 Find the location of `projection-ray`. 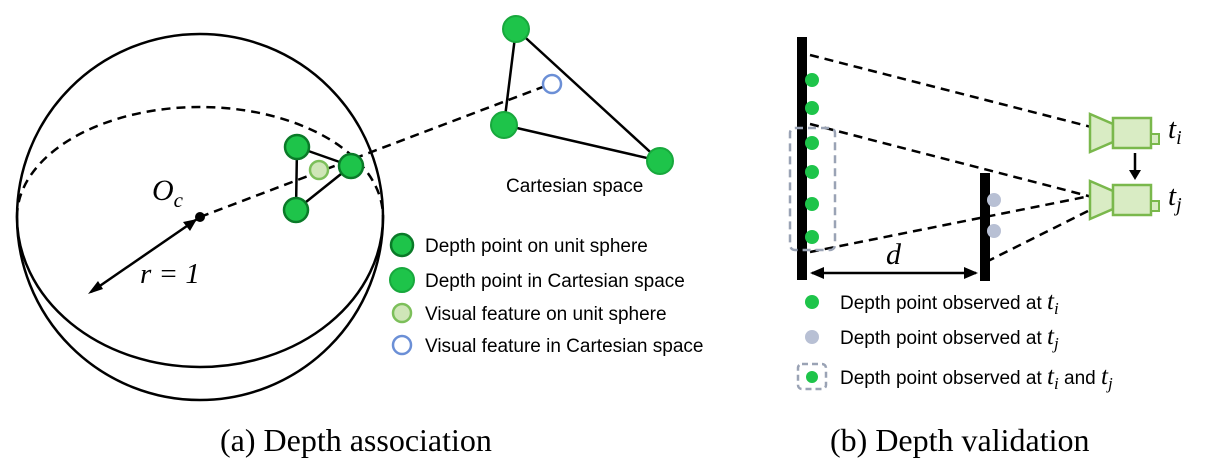

projection-ray is located at coordinates (374, 151).